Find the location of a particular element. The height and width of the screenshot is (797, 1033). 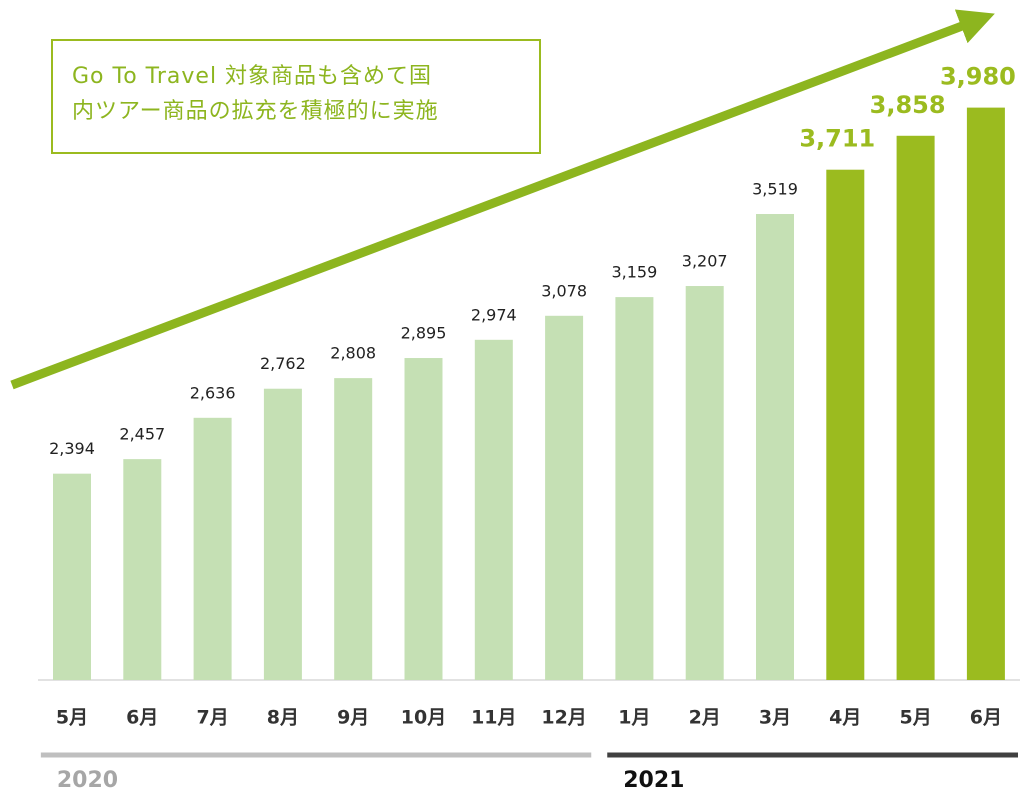

value-label: 2,974 is located at coordinates (494, 314).